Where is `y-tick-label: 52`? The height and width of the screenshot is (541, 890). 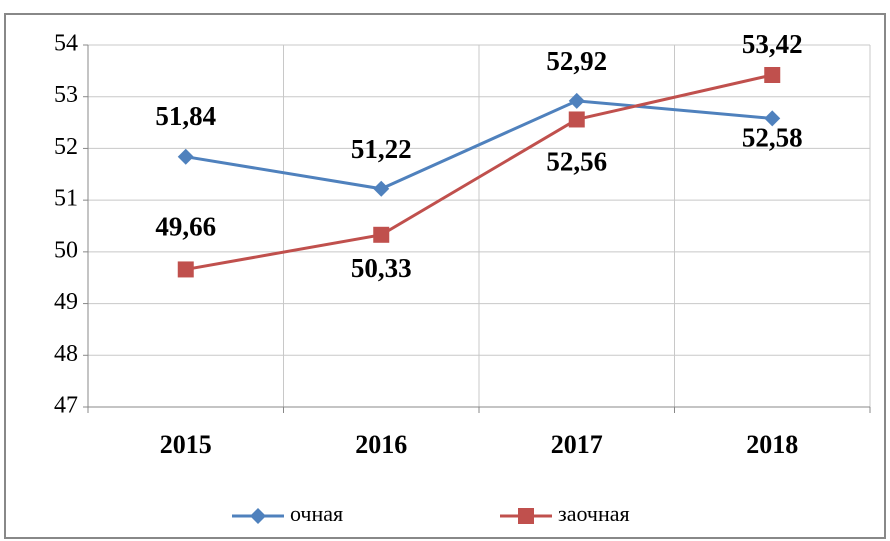 y-tick-label: 52 is located at coordinates (66, 147).